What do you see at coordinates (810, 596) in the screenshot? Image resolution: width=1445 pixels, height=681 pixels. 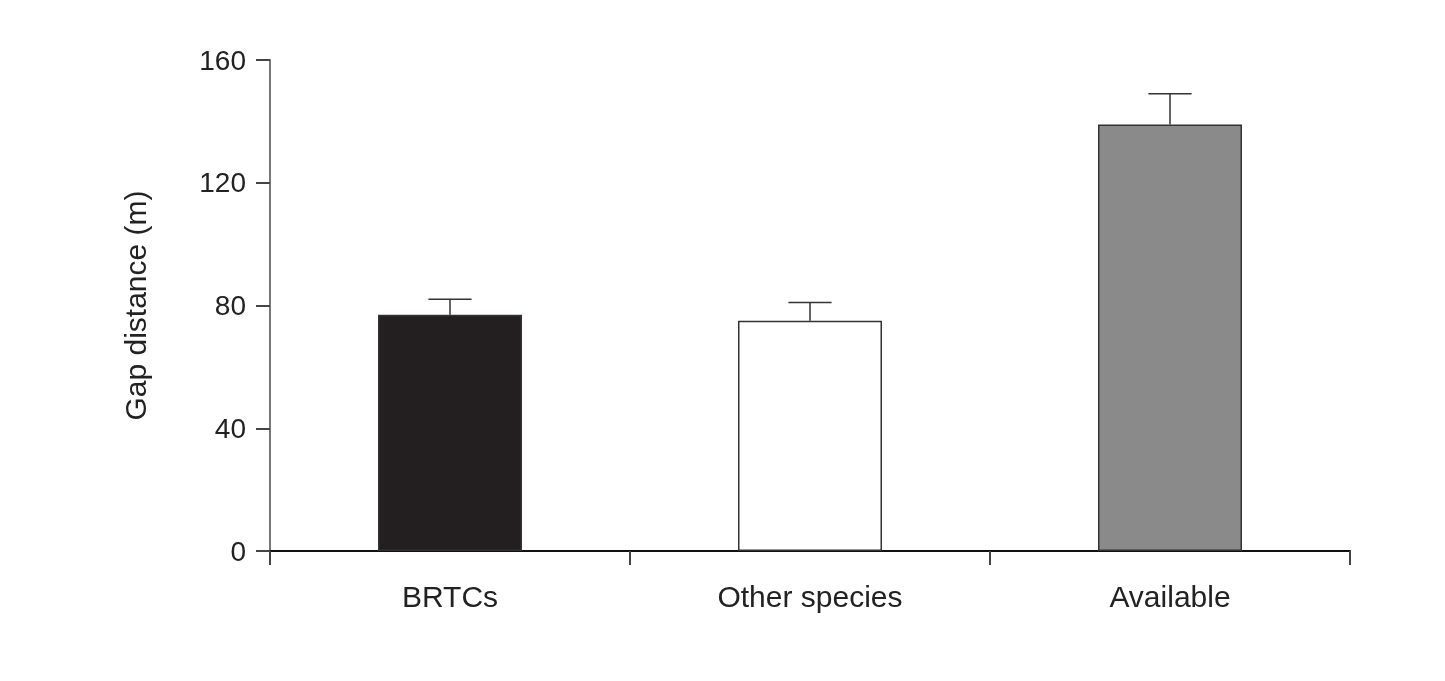 I see `x-tick-label: Other species` at bounding box center [810, 596].